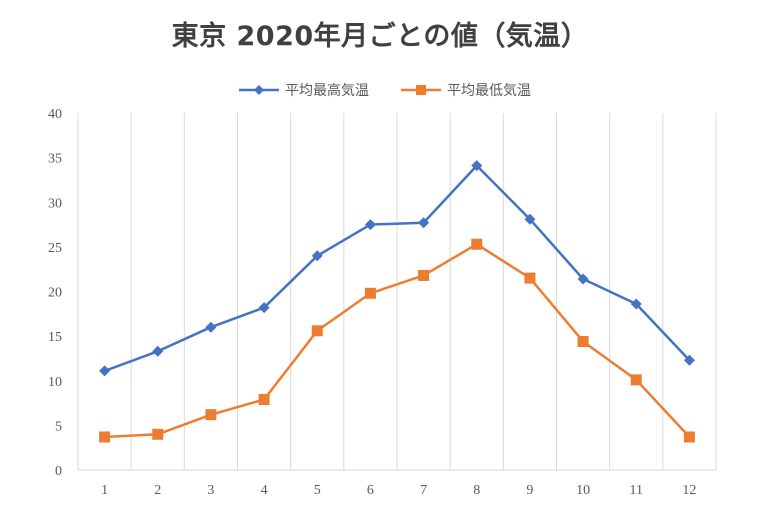 The image size is (770, 510). Describe the element at coordinates (58, 426) in the screenshot. I see `y-tick-label: 5` at that location.